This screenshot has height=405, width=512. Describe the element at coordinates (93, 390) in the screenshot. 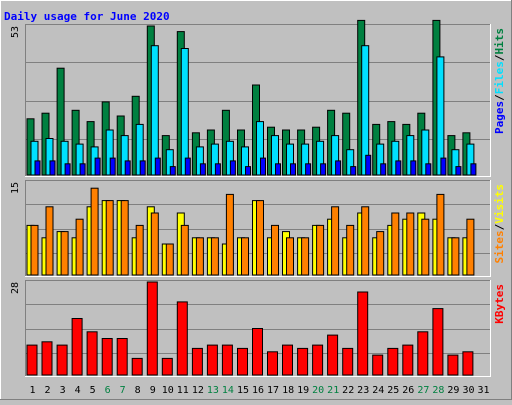

I see `x-tick-label-day-5: 5` at that location.